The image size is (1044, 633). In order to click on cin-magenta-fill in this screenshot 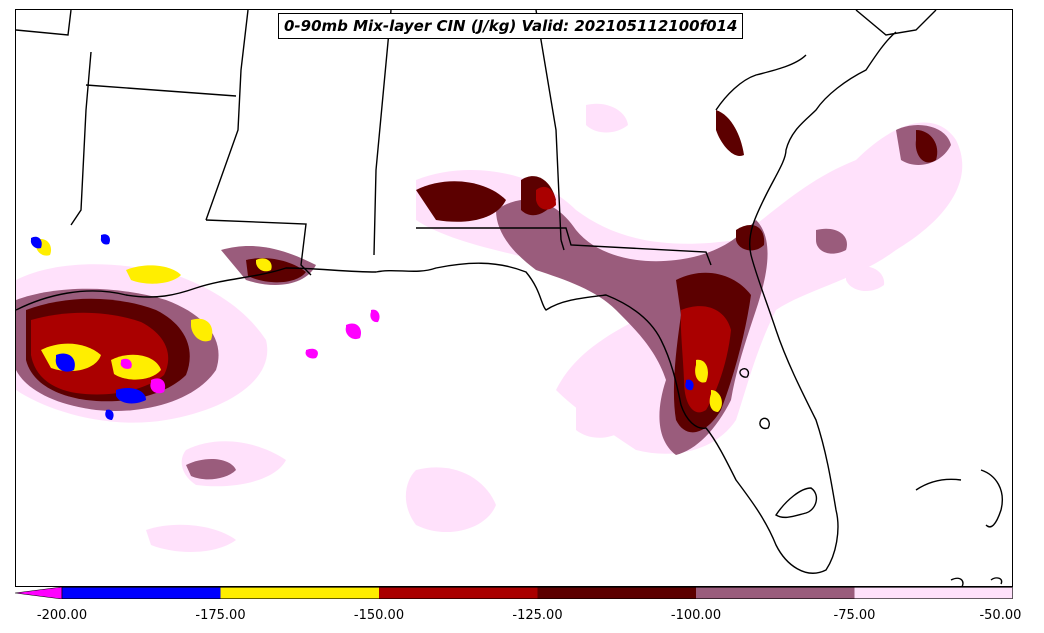, I will do `click(250, 351)`.